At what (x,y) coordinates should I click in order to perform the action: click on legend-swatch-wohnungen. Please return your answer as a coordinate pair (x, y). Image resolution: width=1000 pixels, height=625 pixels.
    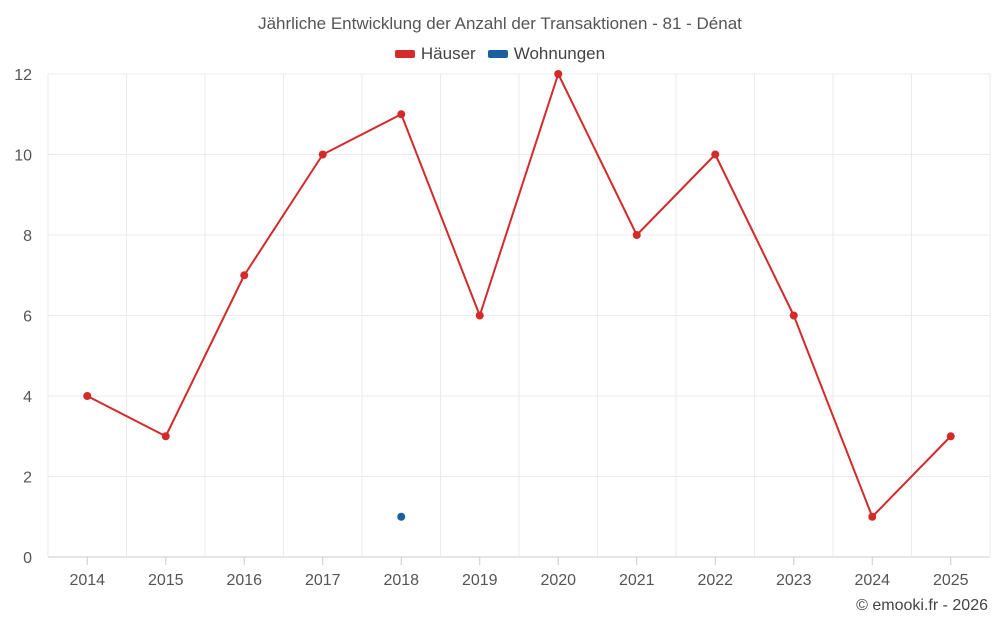
    Looking at the image, I should click on (497, 54).